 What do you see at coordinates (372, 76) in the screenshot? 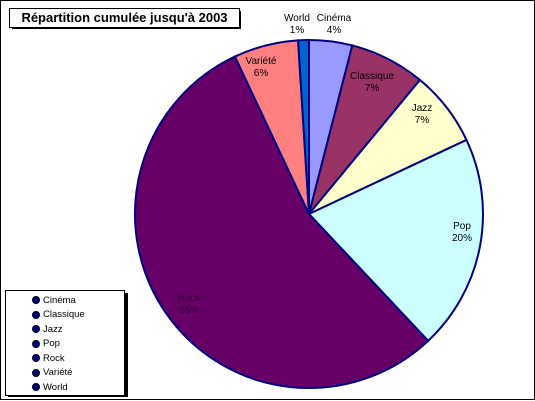
I see `slice-label-classique: Classique` at bounding box center [372, 76].